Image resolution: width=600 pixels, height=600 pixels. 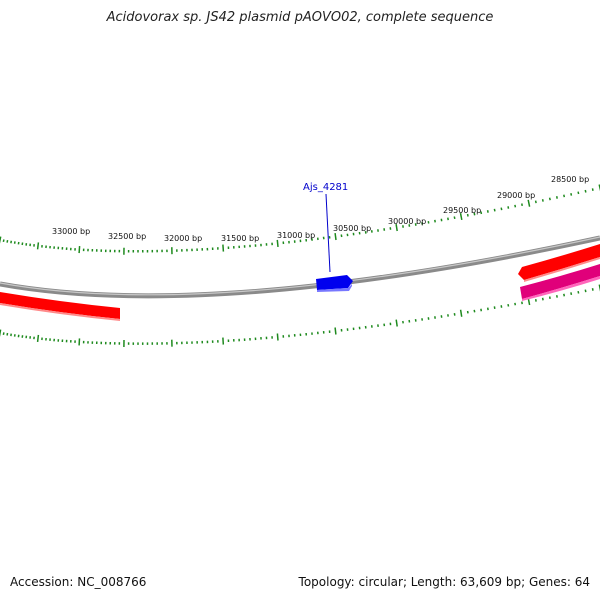 I want to click on tick-label-31000: 31000 bp, so click(x=296, y=235).